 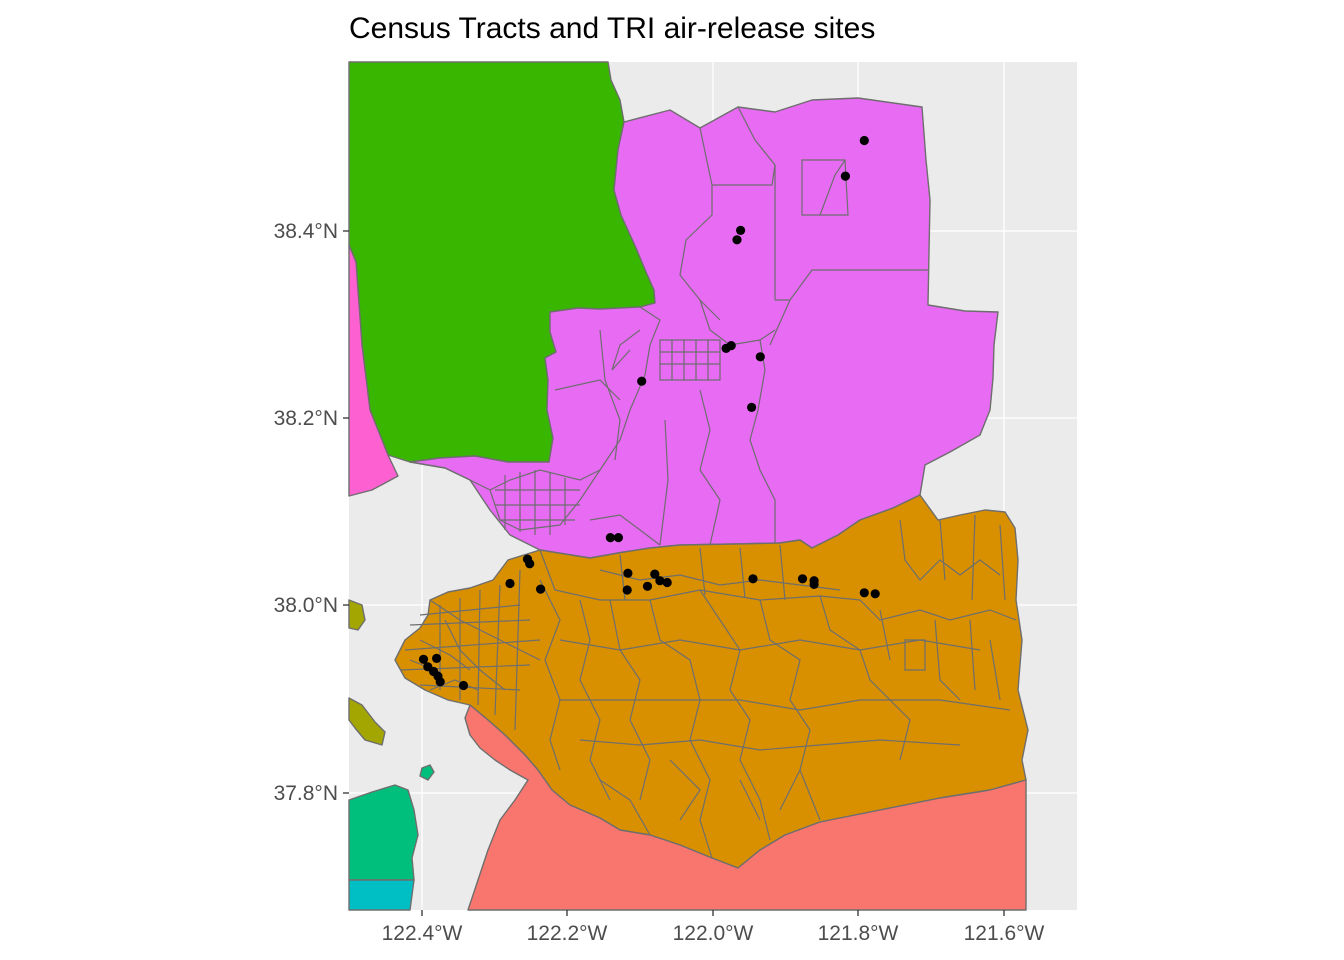 What do you see at coordinates (367, 721) in the screenshot?
I see `county-marin-point-south` at bounding box center [367, 721].